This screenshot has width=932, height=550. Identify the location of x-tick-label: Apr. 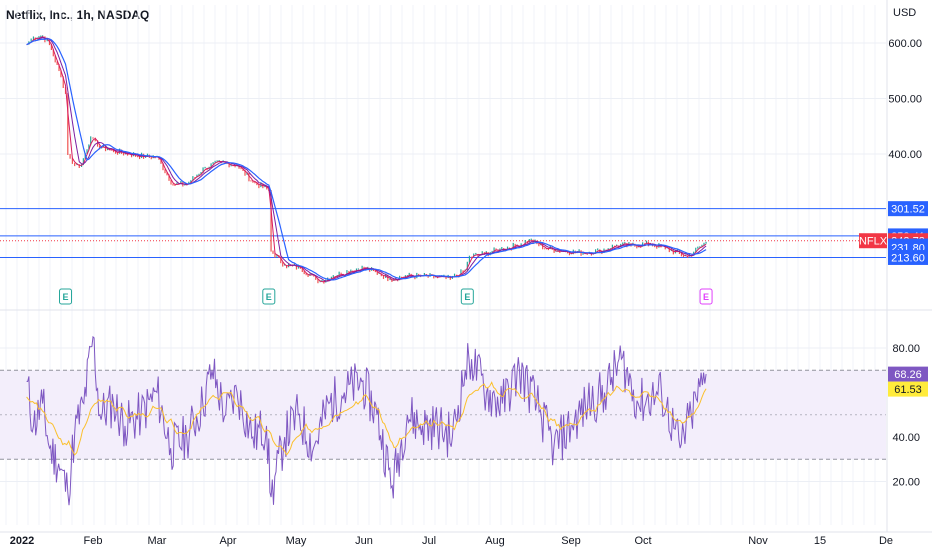
(227, 541).